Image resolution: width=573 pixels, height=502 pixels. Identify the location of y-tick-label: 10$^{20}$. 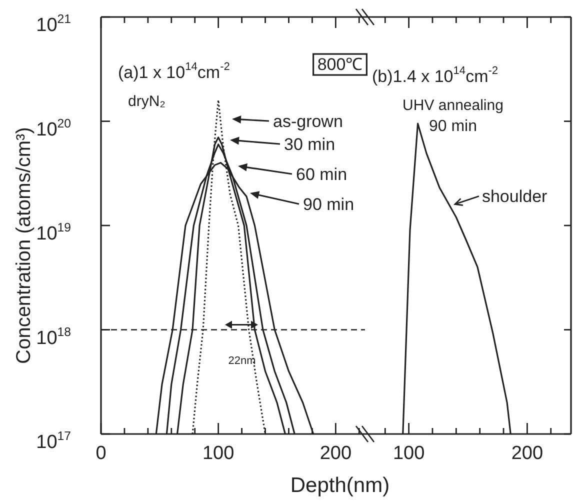
(54, 128).